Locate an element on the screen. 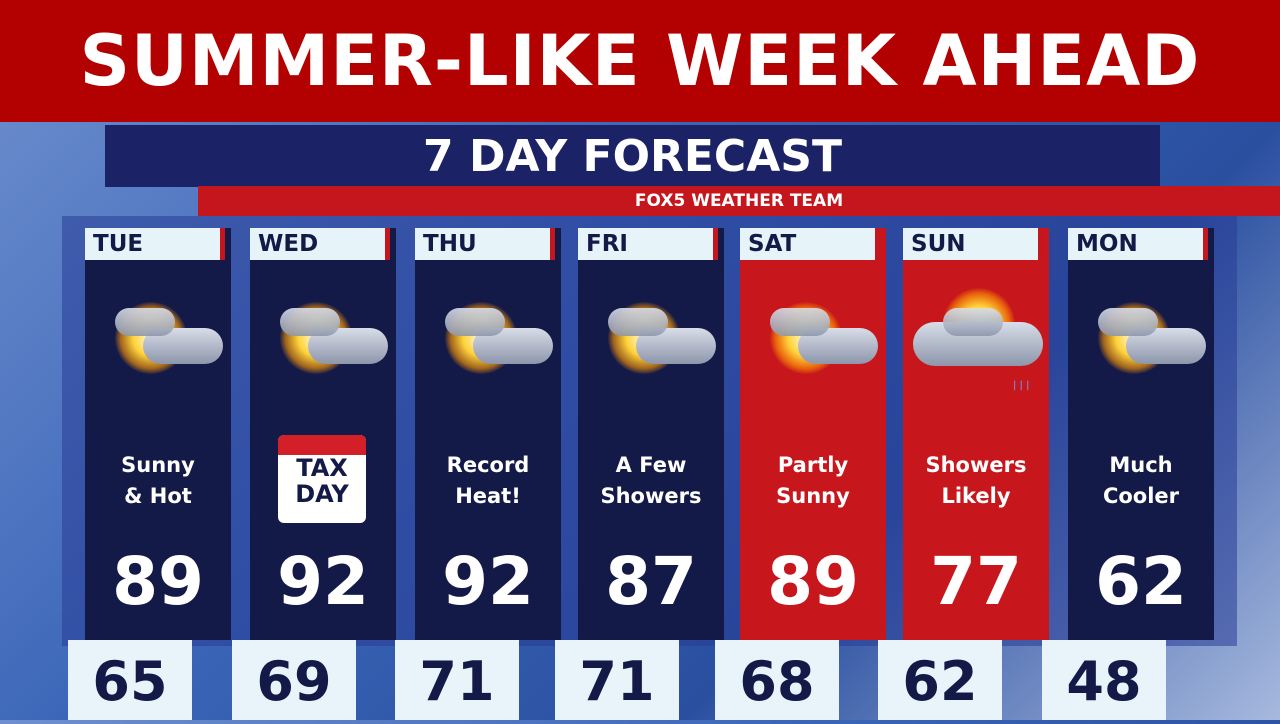 Image resolution: width=1280 pixels, height=724 pixels. high-temp: 62 is located at coordinates (1141, 581).